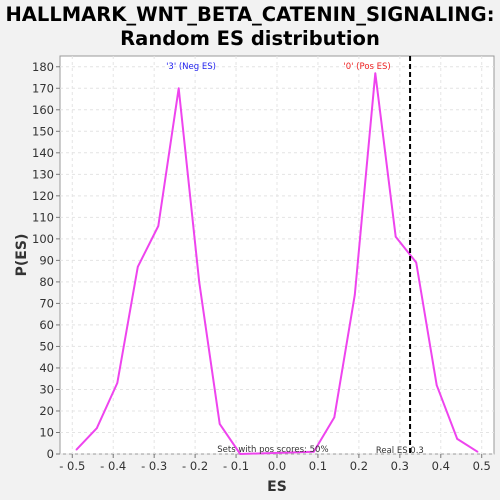 The image size is (500, 500). What do you see at coordinates (250, 38) in the screenshot?
I see `chart-title-line-2: Random ES distribution` at bounding box center [250, 38].